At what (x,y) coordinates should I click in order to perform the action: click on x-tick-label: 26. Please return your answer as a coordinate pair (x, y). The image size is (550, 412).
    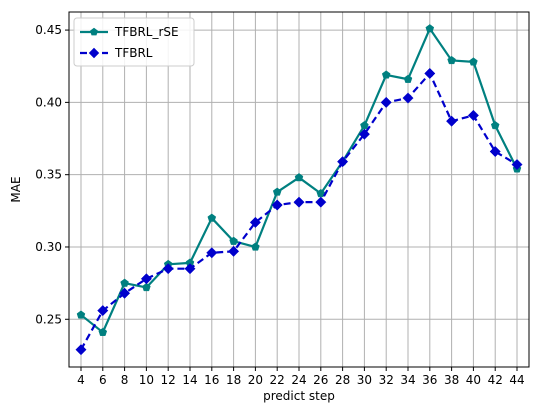
    Looking at the image, I should click on (320, 380).